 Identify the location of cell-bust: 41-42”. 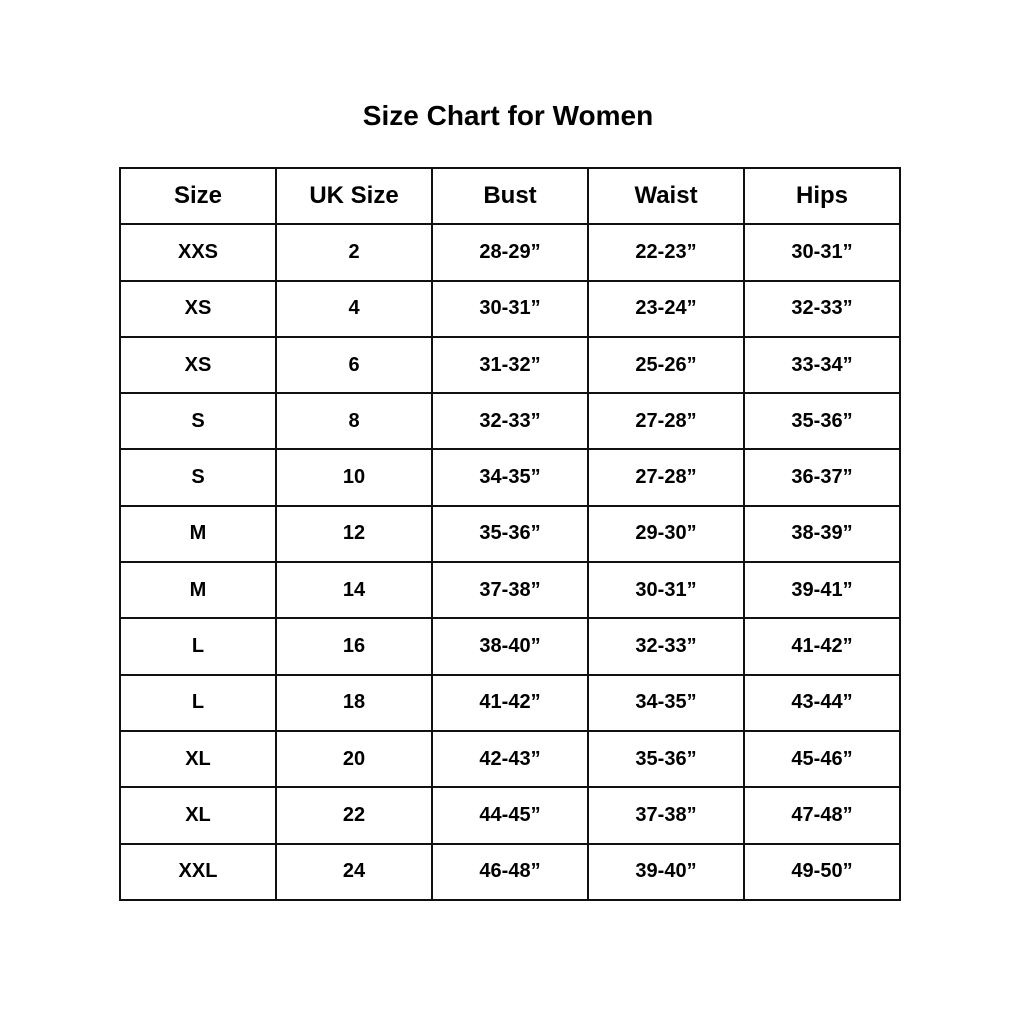
(510, 702).